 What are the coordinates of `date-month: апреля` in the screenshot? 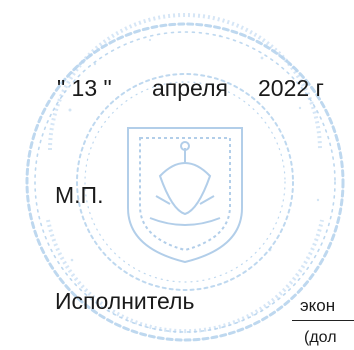 It's located at (190, 88).